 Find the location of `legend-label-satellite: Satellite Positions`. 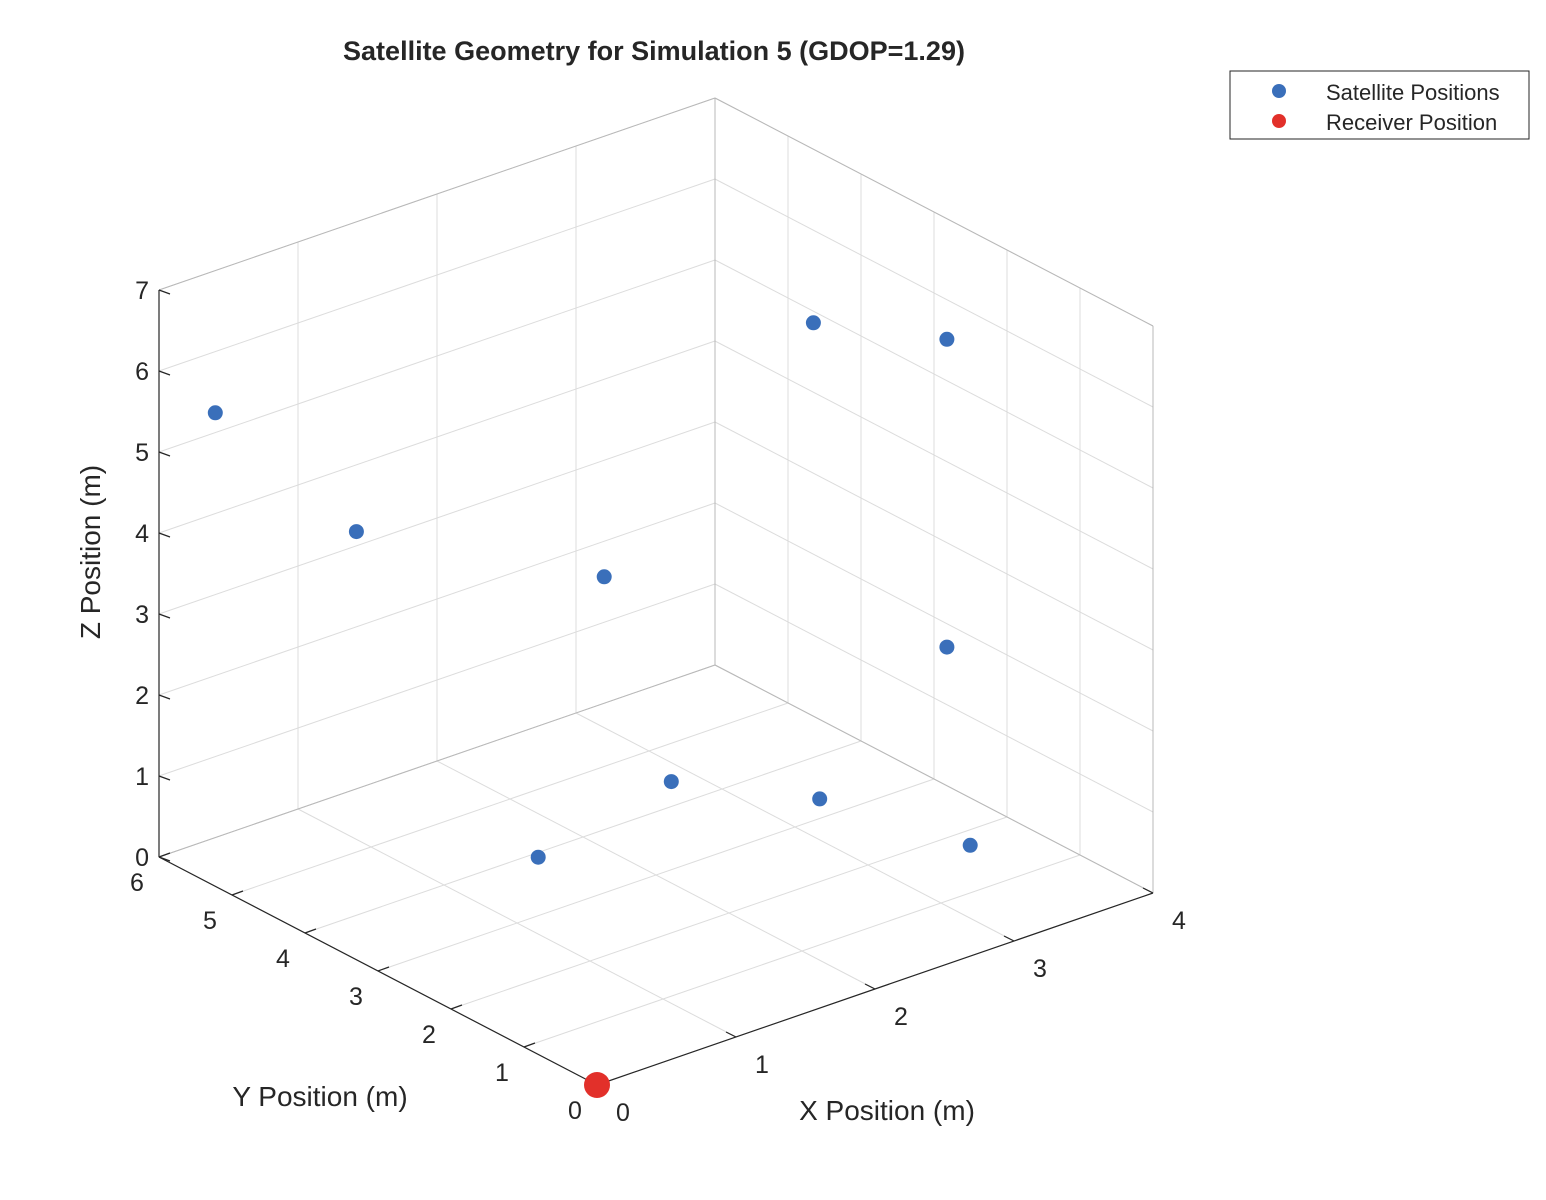

legend-label-satellite: Satellite Positions is located at coordinates (1413, 92).